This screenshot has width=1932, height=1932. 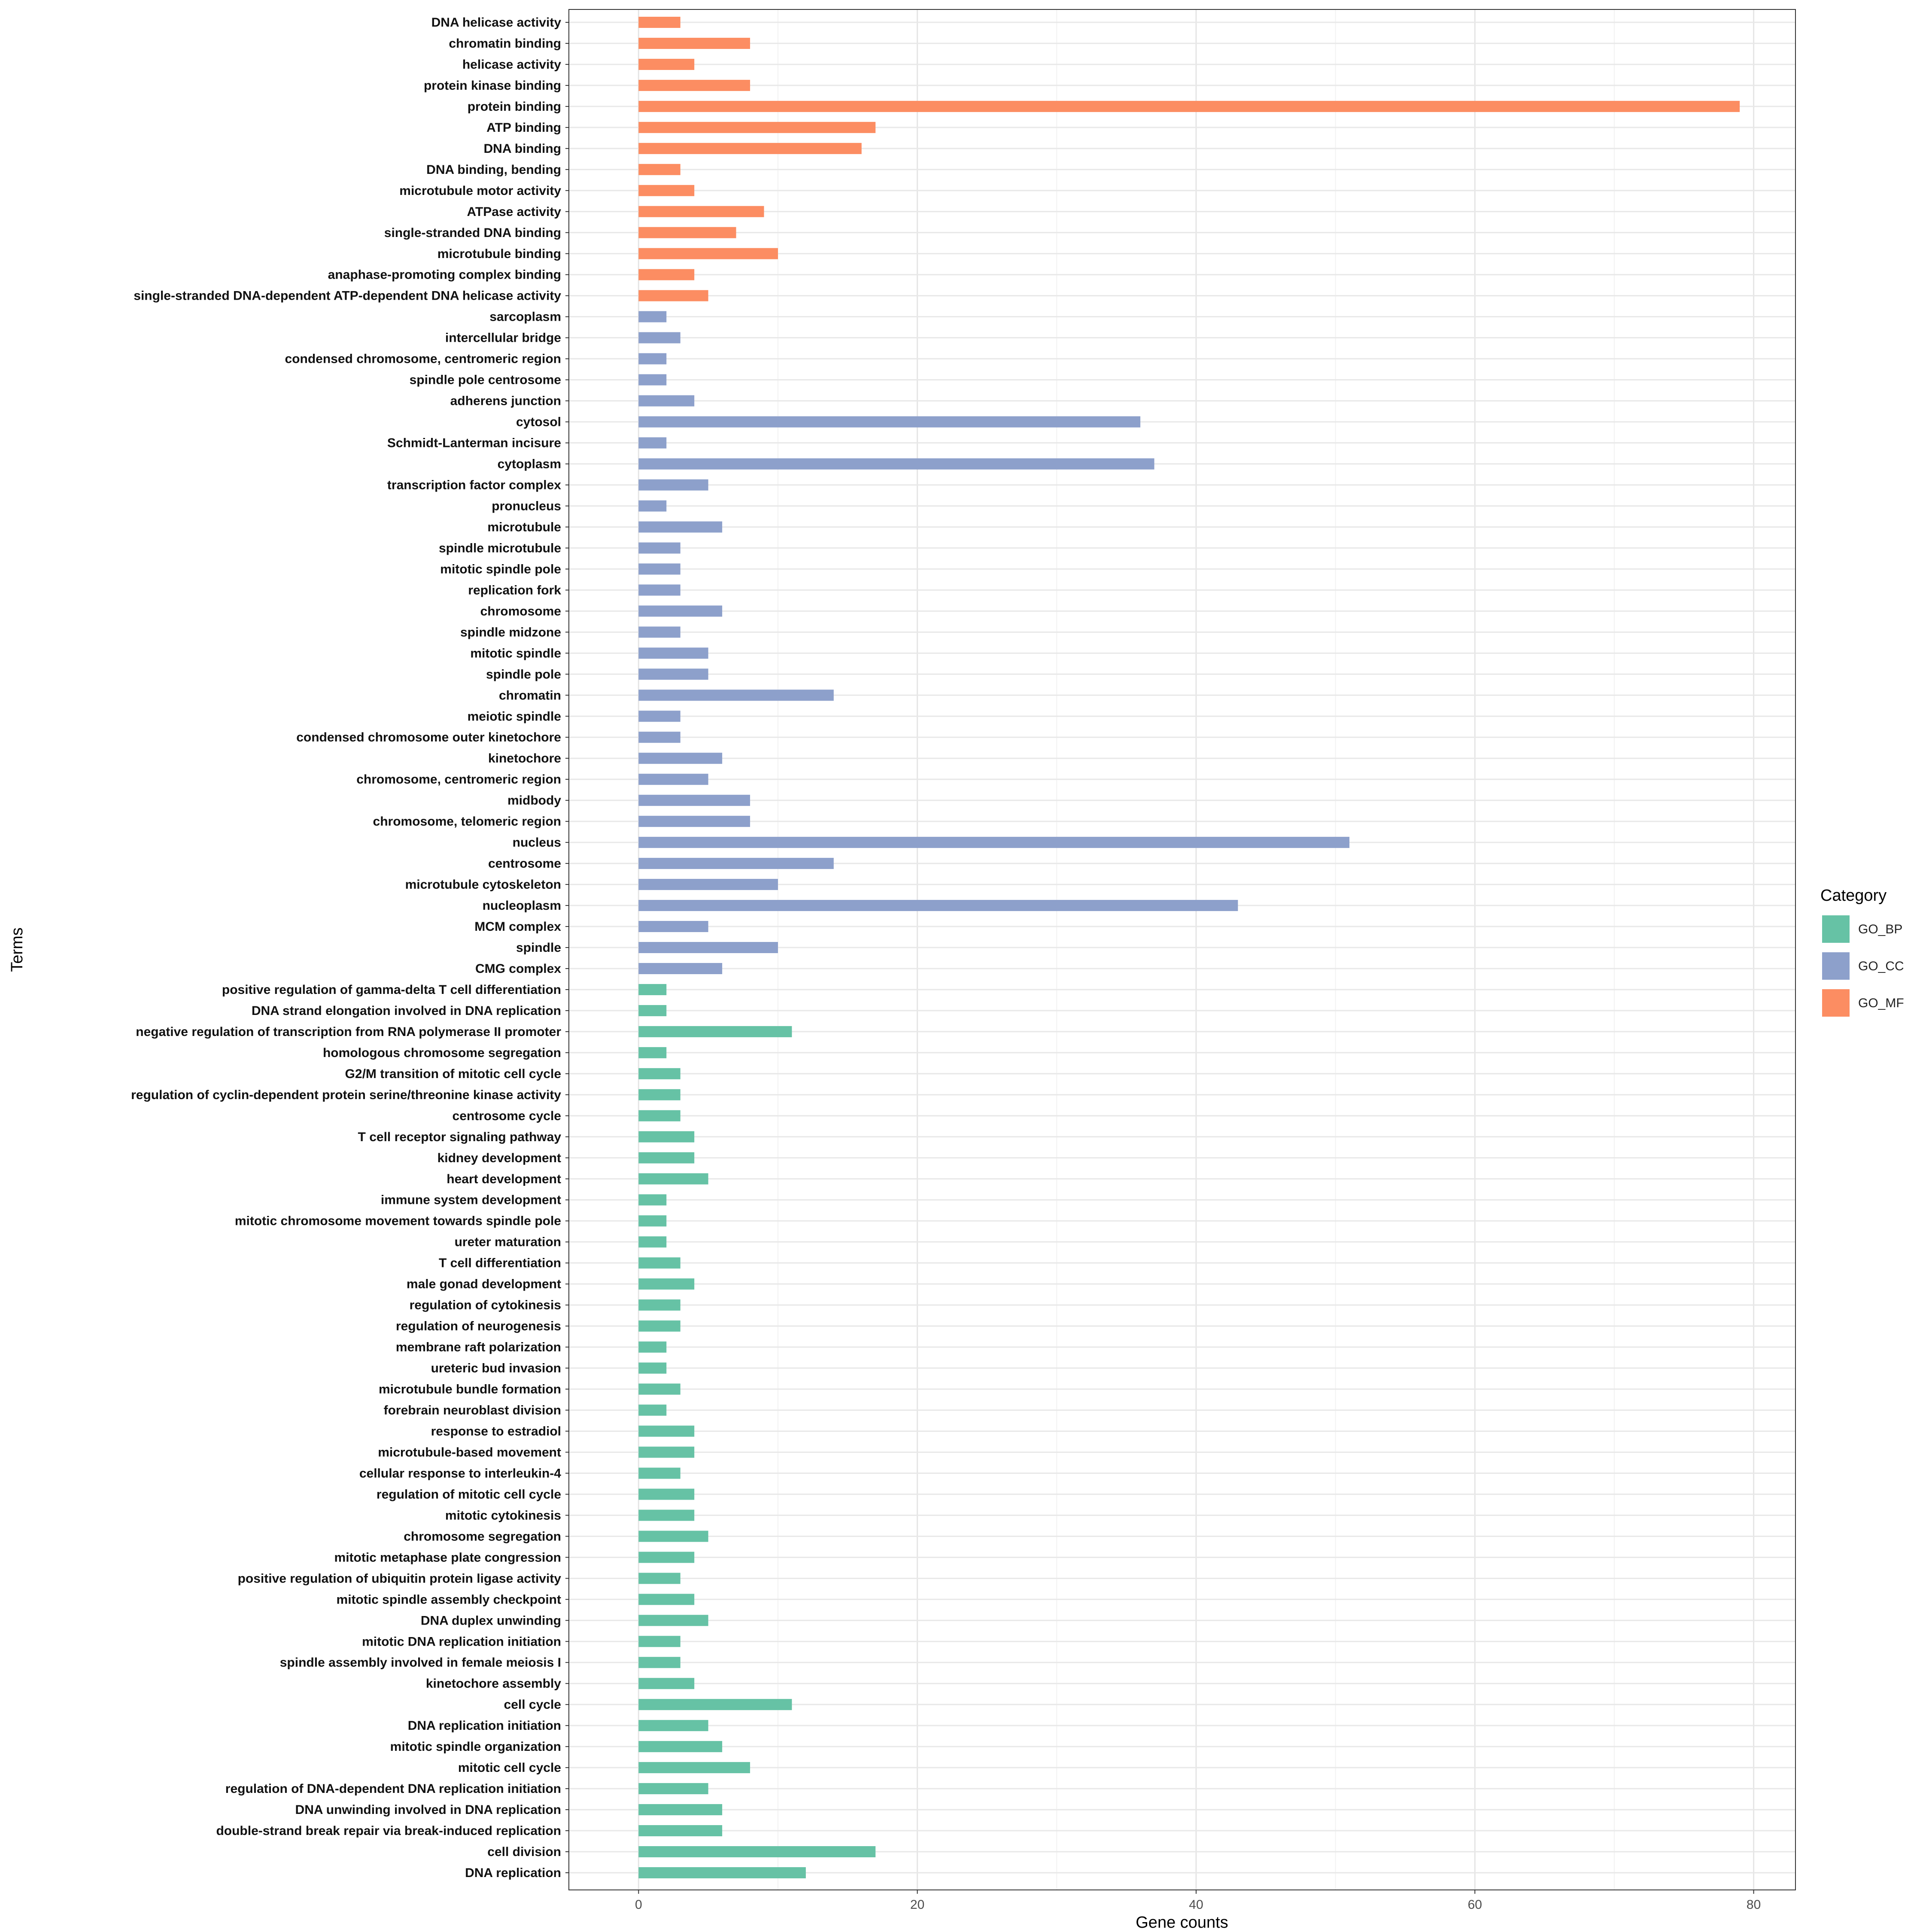 What do you see at coordinates (505, 401) in the screenshot?
I see `y-tick-label: adherens junction` at bounding box center [505, 401].